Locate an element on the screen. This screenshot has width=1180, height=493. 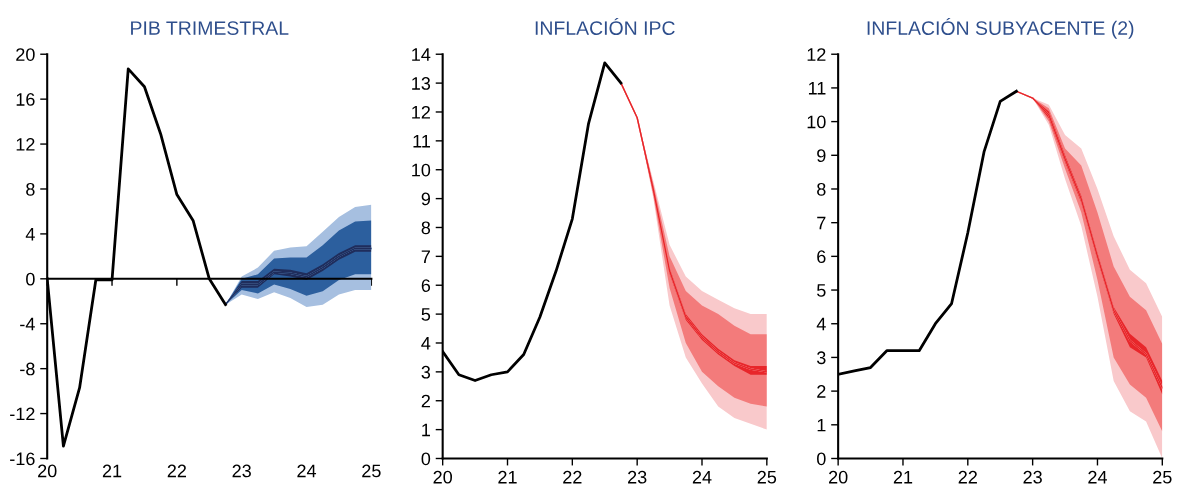
y-tick-label: -8 is located at coordinates (27, 369).